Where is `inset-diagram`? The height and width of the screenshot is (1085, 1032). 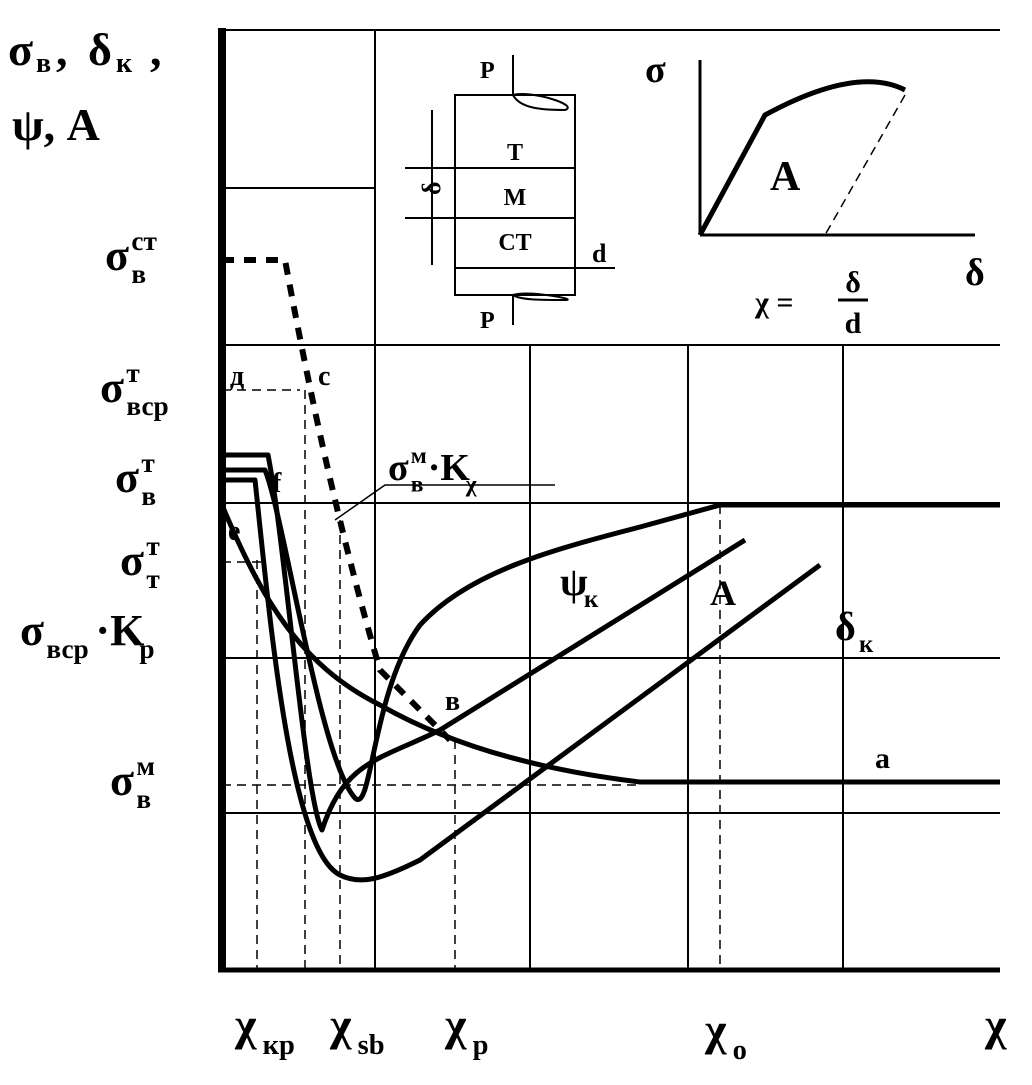 inset-diagram is located at coordinates (836, 181).